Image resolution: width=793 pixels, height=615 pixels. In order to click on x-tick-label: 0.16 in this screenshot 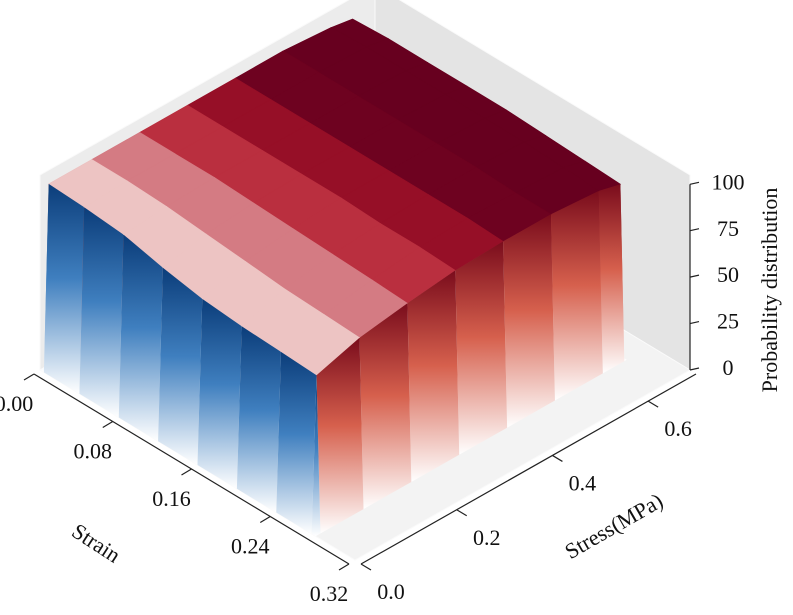, I will do `click(171, 498)`.